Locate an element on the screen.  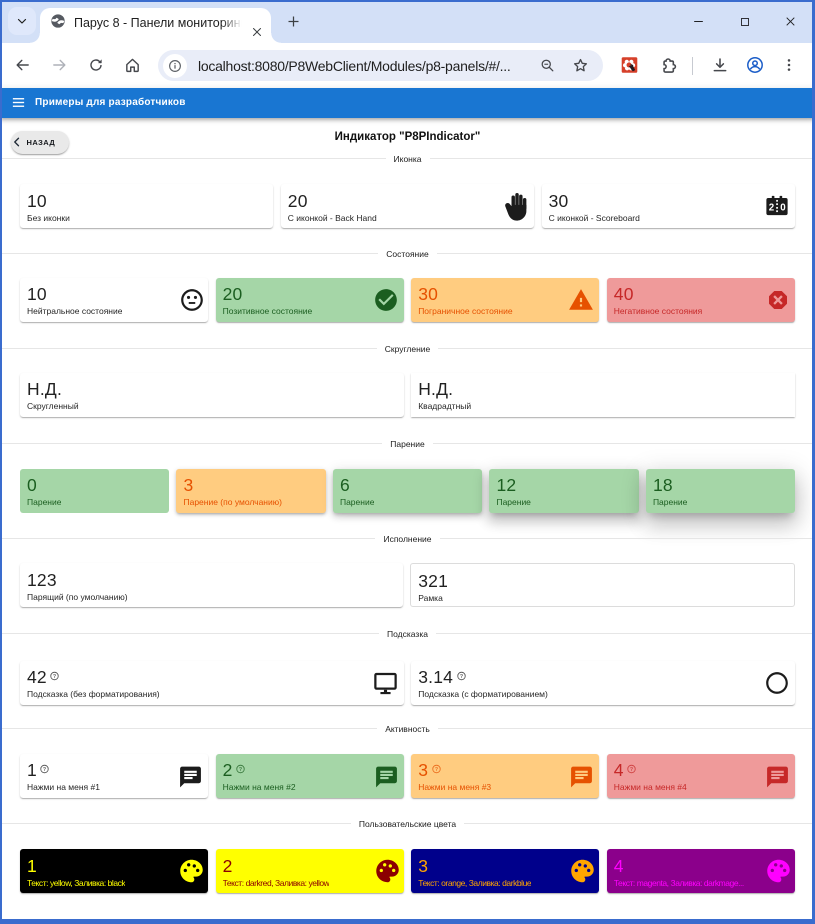
svg-text: 2 is located at coordinates (772, 207).